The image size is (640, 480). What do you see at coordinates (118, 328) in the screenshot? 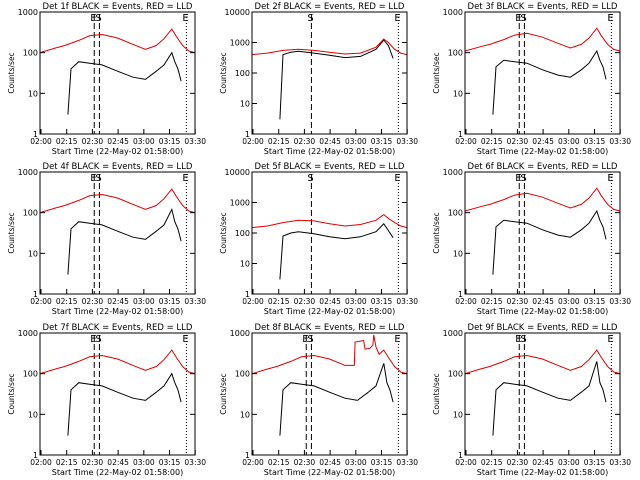
I see `chart-title: Det 7f BLACK = Events, RED = LLD` at bounding box center [118, 328].